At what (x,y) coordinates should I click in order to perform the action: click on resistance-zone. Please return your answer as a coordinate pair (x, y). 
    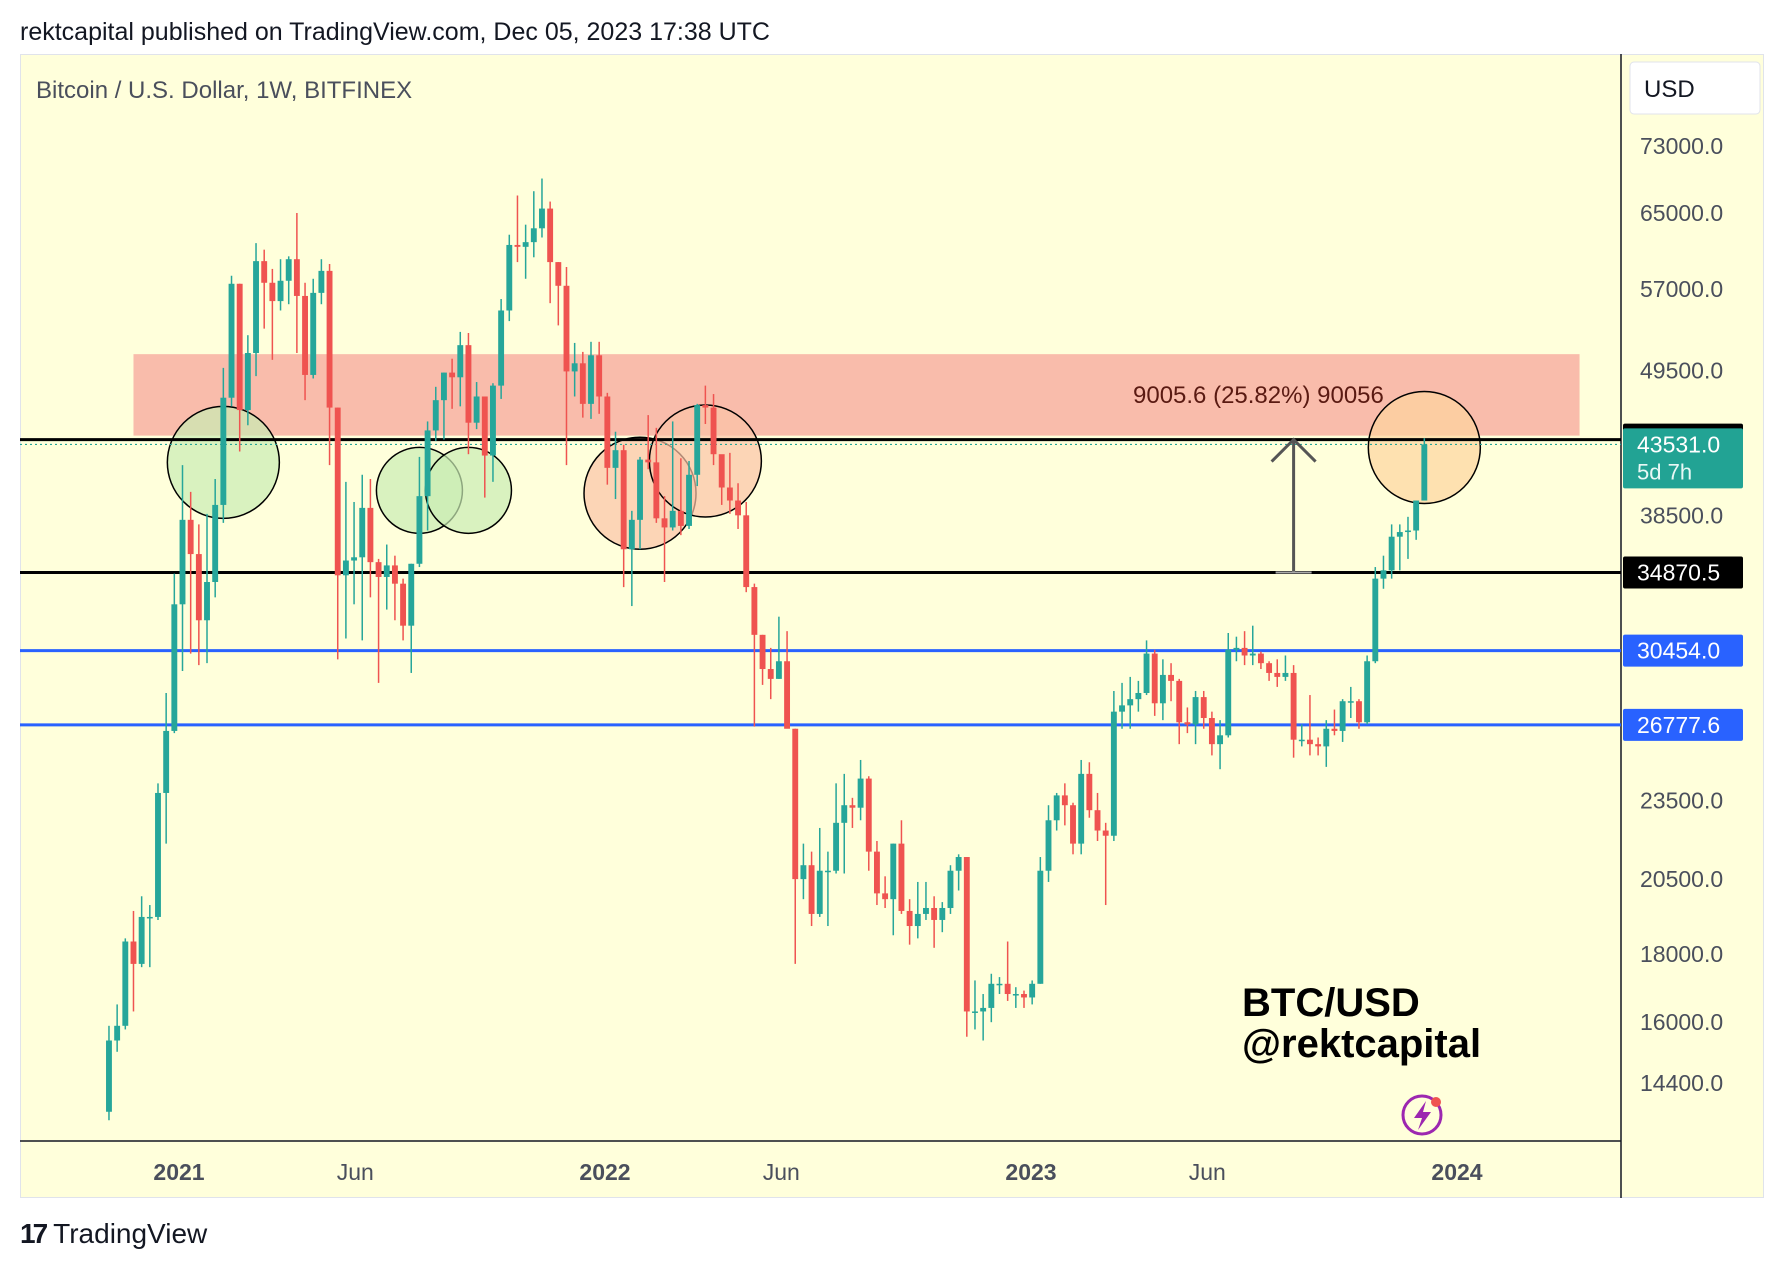
    Looking at the image, I should click on (856, 395).